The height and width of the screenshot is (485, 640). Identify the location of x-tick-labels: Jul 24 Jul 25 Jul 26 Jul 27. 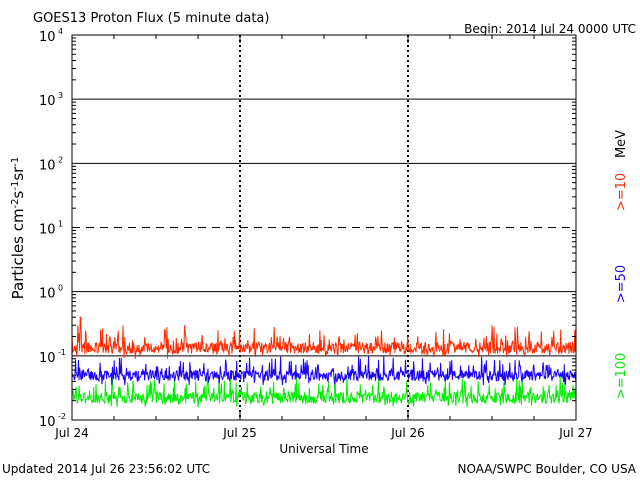
(323, 433).